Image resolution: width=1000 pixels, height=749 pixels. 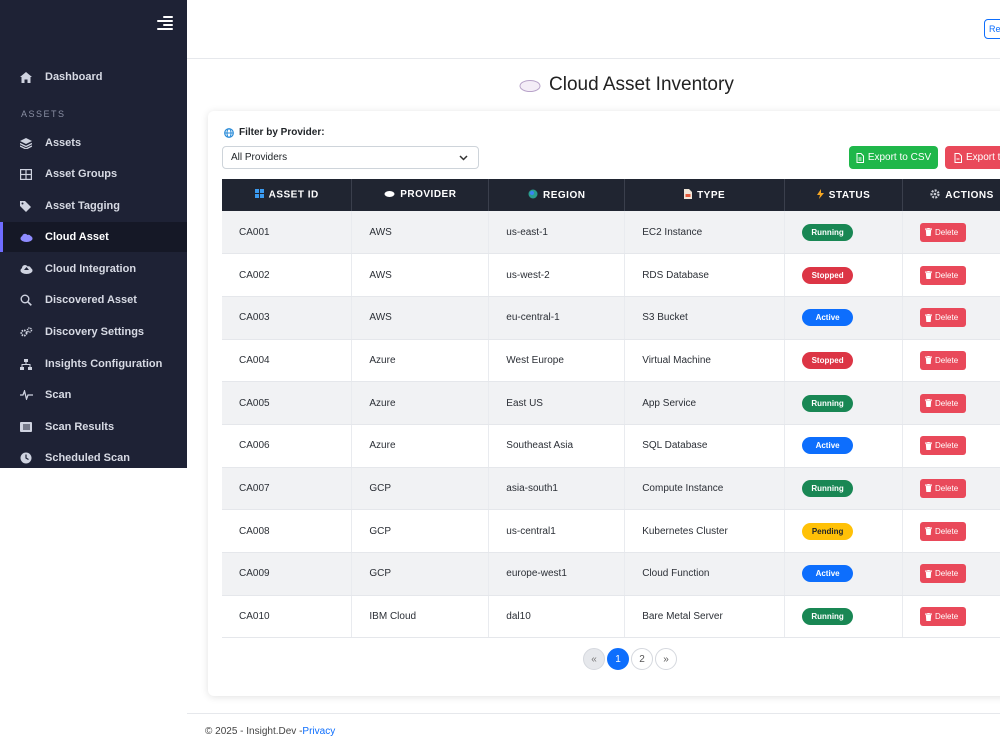 What do you see at coordinates (969, 195) in the screenshot?
I see `header-label: ACTIONS` at bounding box center [969, 195].